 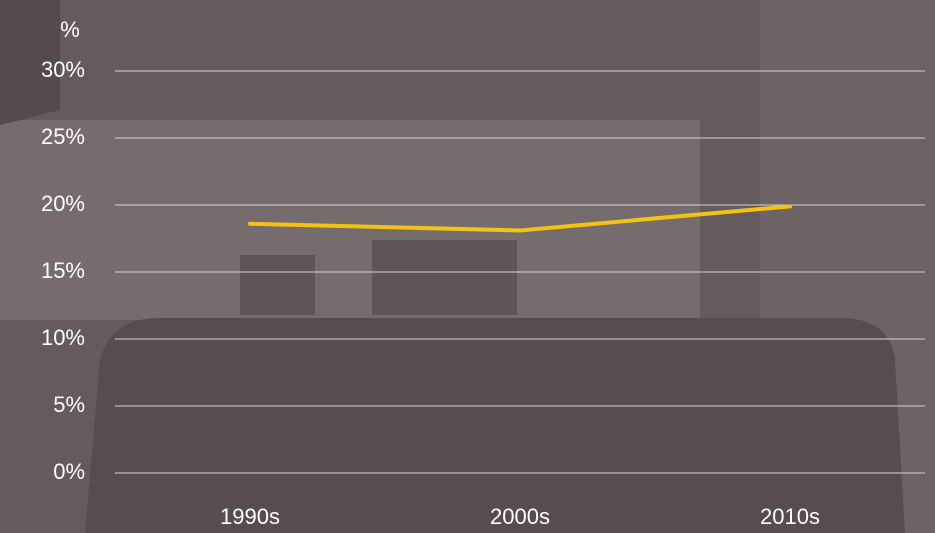 What do you see at coordinates (790, 516) in the screenshot?
I see `x-tick-label: 2010s` at bounding box center [790, 516].